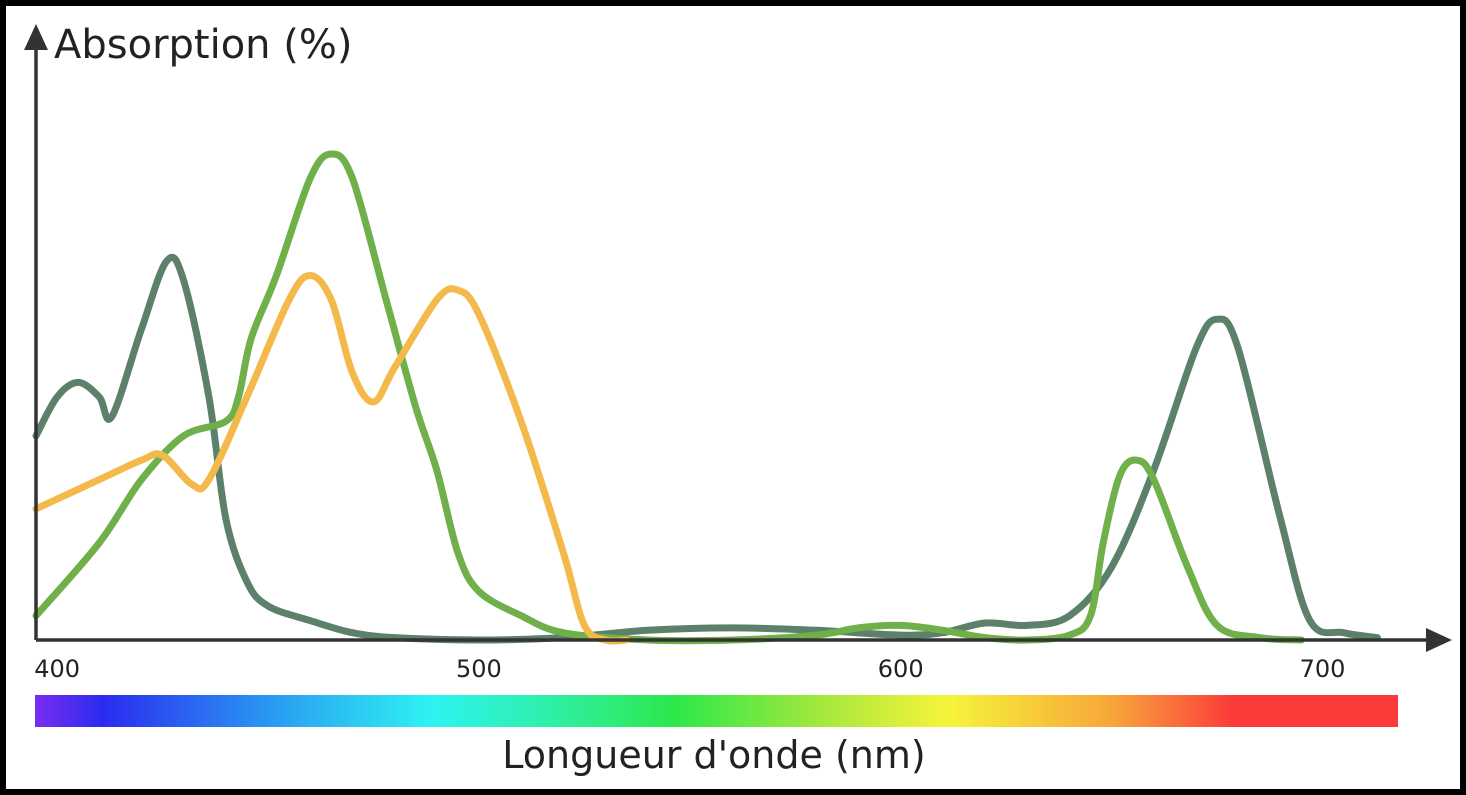 Image resolution: width=1466 pixels, height=795 pixels. I want to click on y-axis-arrow-icon, so click(36, 37).